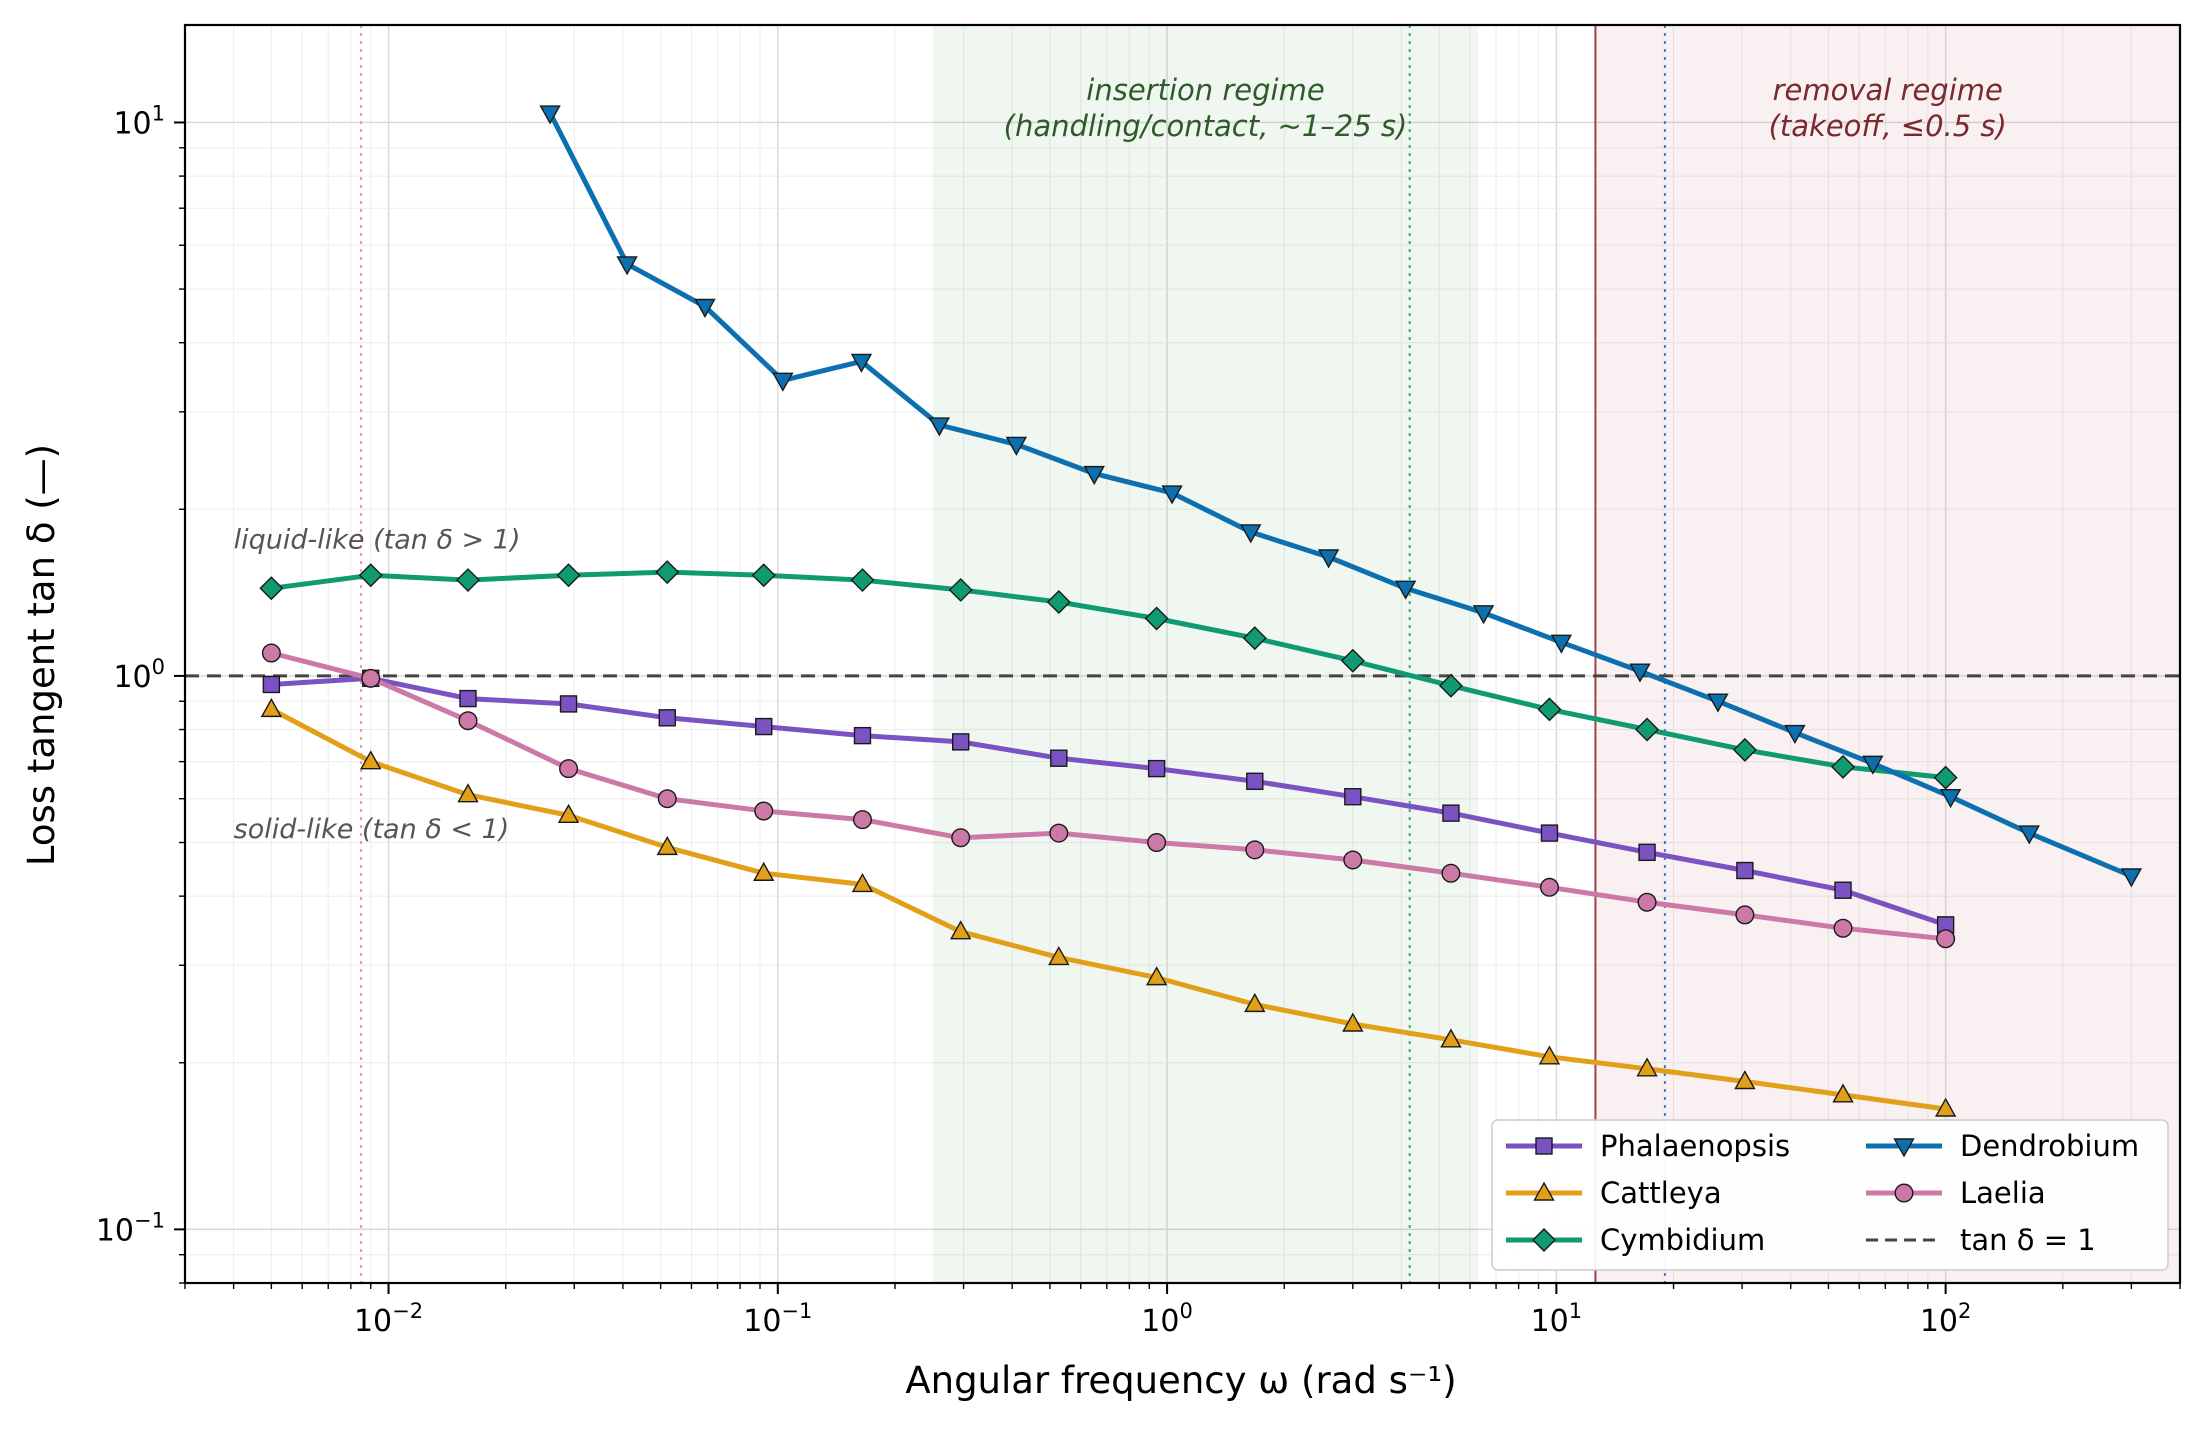 The width and height of the screenshot is (2200, 1432). I want to click on x-tick-label: 10¹, so click(1557, 1319).